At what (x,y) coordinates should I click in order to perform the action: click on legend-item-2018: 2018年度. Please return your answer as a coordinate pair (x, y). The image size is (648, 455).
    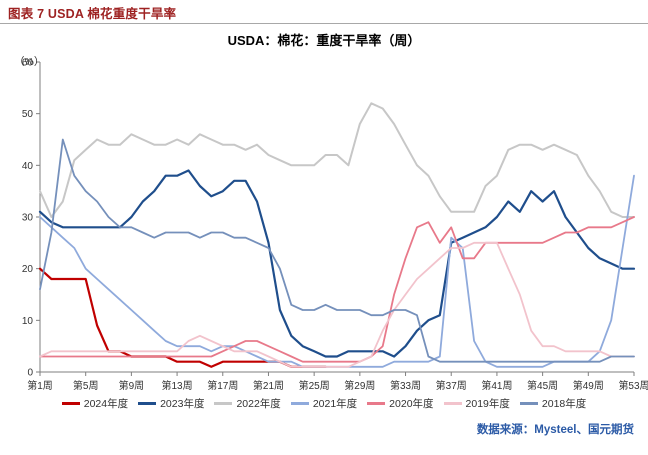
    Looking at the image, I should click on (553, 403).